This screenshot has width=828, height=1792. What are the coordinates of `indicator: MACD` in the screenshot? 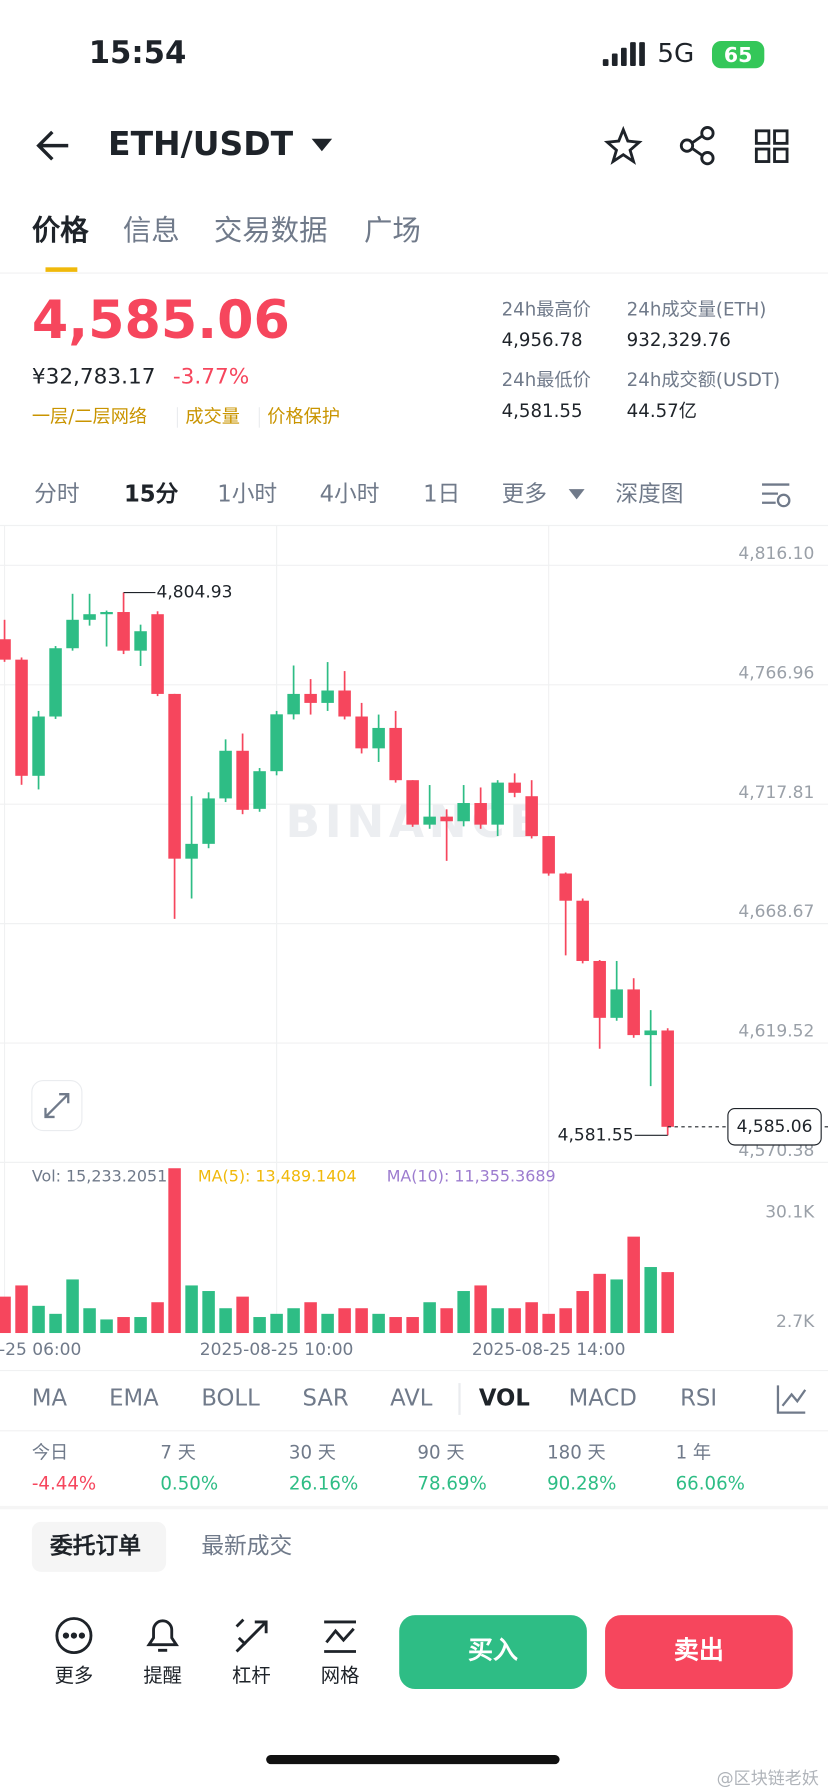 It's located at (603, 1398).